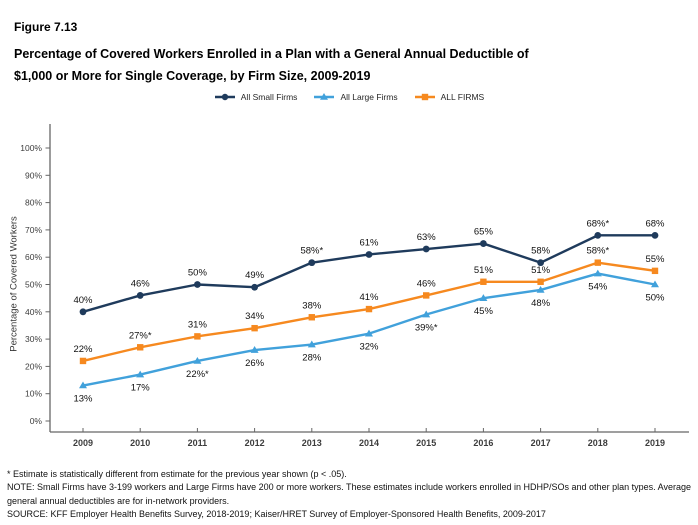 The height and width of the screenshot is (525, 698). Describe the element at coordinates (597, 223) in the screenshot. I see `data-label: 68%*` at that location.